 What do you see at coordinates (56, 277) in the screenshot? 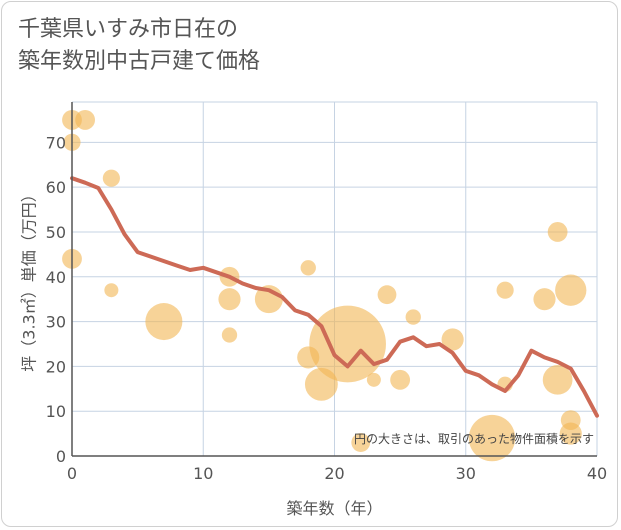
I see `y-tick-label: 40` at bounding box center [56, 277].